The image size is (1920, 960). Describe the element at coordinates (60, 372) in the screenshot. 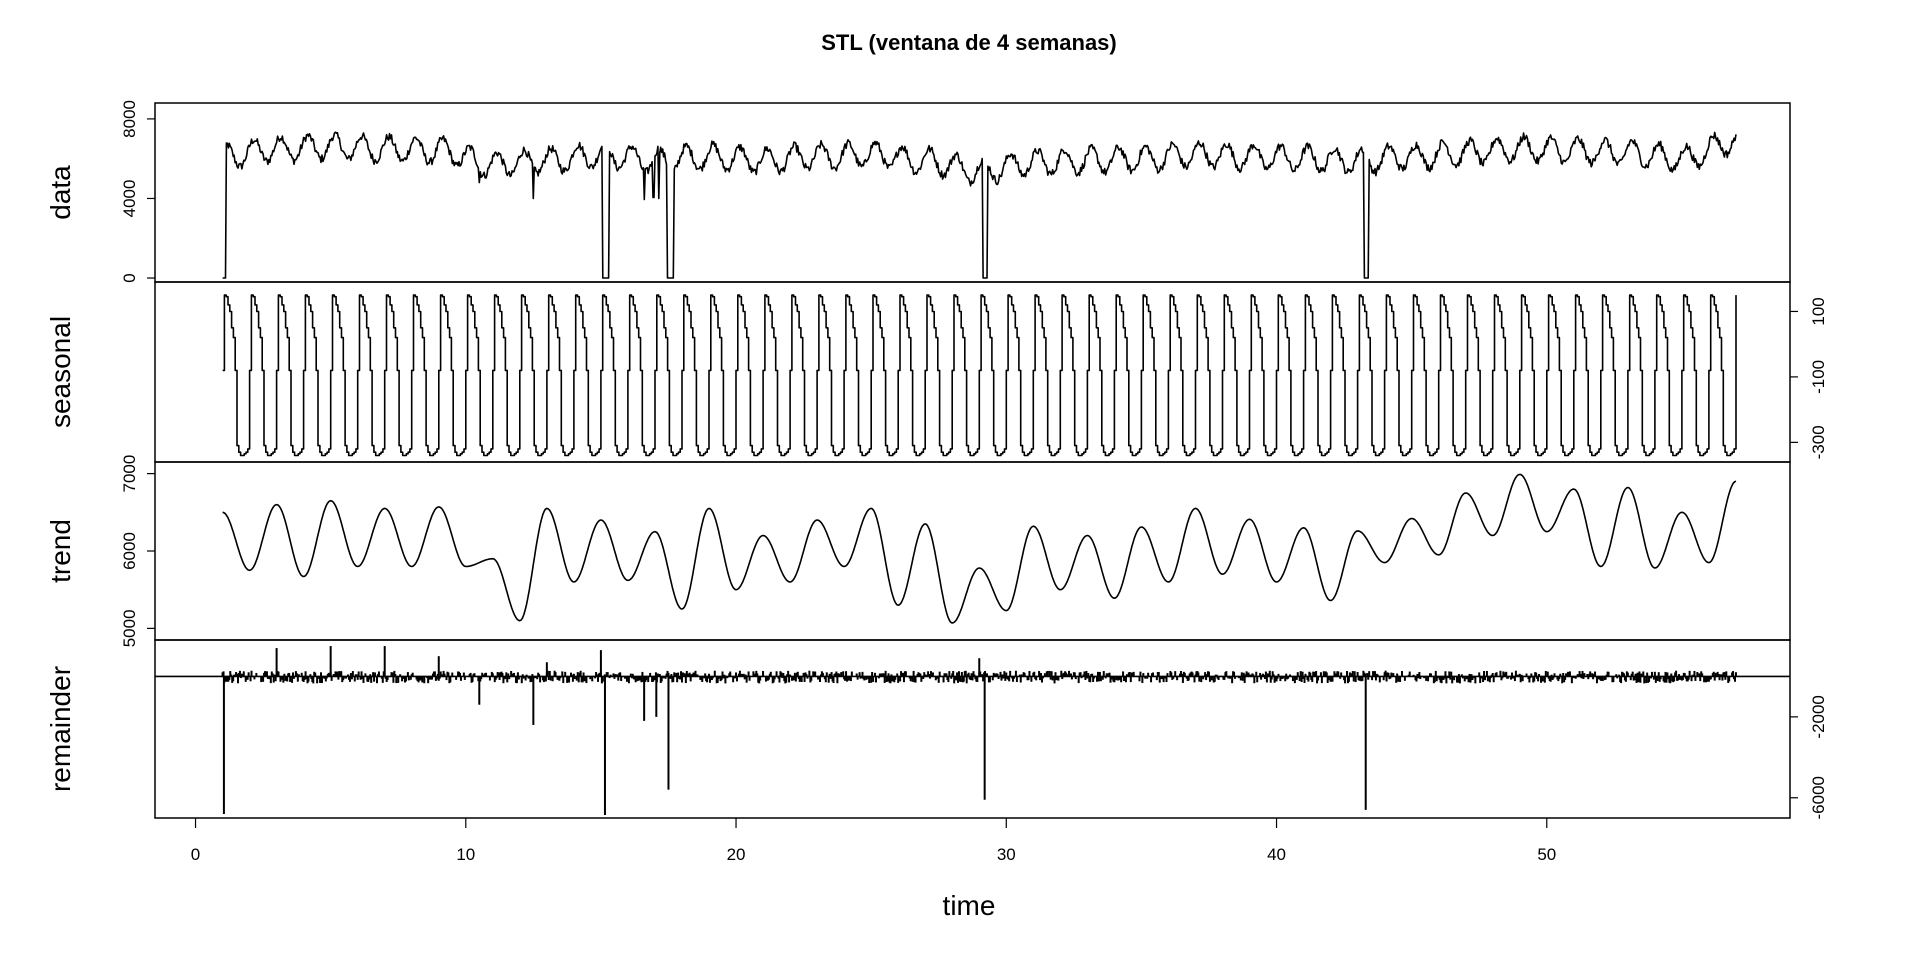

I see `panel-label-seasonal: seasonal` at that location.